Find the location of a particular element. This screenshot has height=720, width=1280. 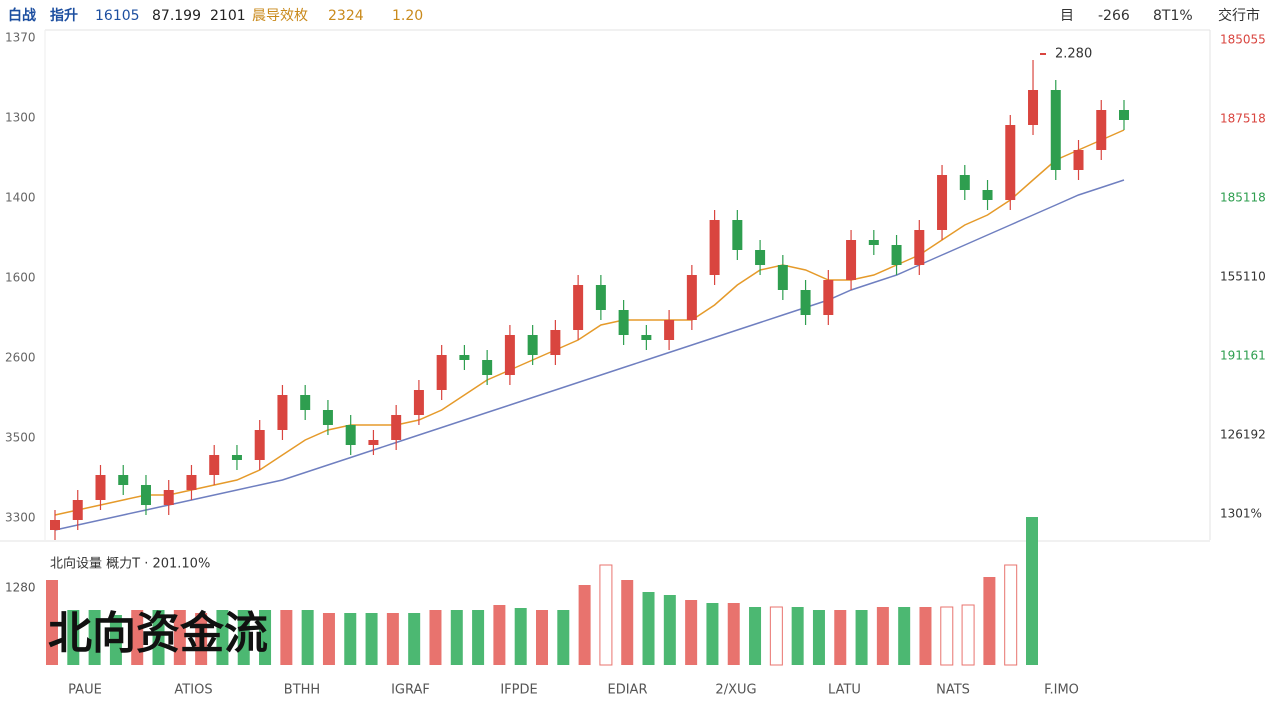

volume-title: 北向设量 概力T · 201.10% is located at coordinates (130, 564).